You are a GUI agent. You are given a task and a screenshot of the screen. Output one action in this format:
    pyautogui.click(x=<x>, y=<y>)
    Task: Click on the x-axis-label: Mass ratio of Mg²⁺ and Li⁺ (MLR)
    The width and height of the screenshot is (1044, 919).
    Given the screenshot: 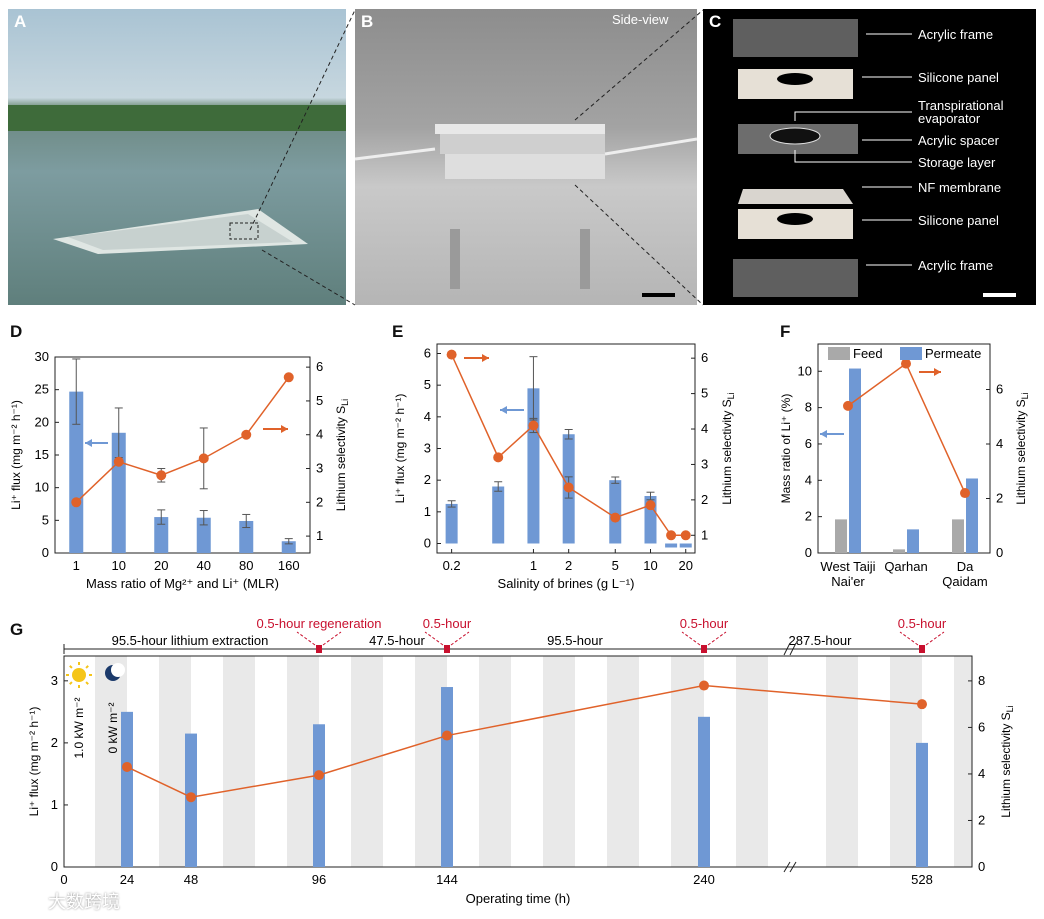 What is the action you would take?
    pyautogui.click(x=182, y=583)
    